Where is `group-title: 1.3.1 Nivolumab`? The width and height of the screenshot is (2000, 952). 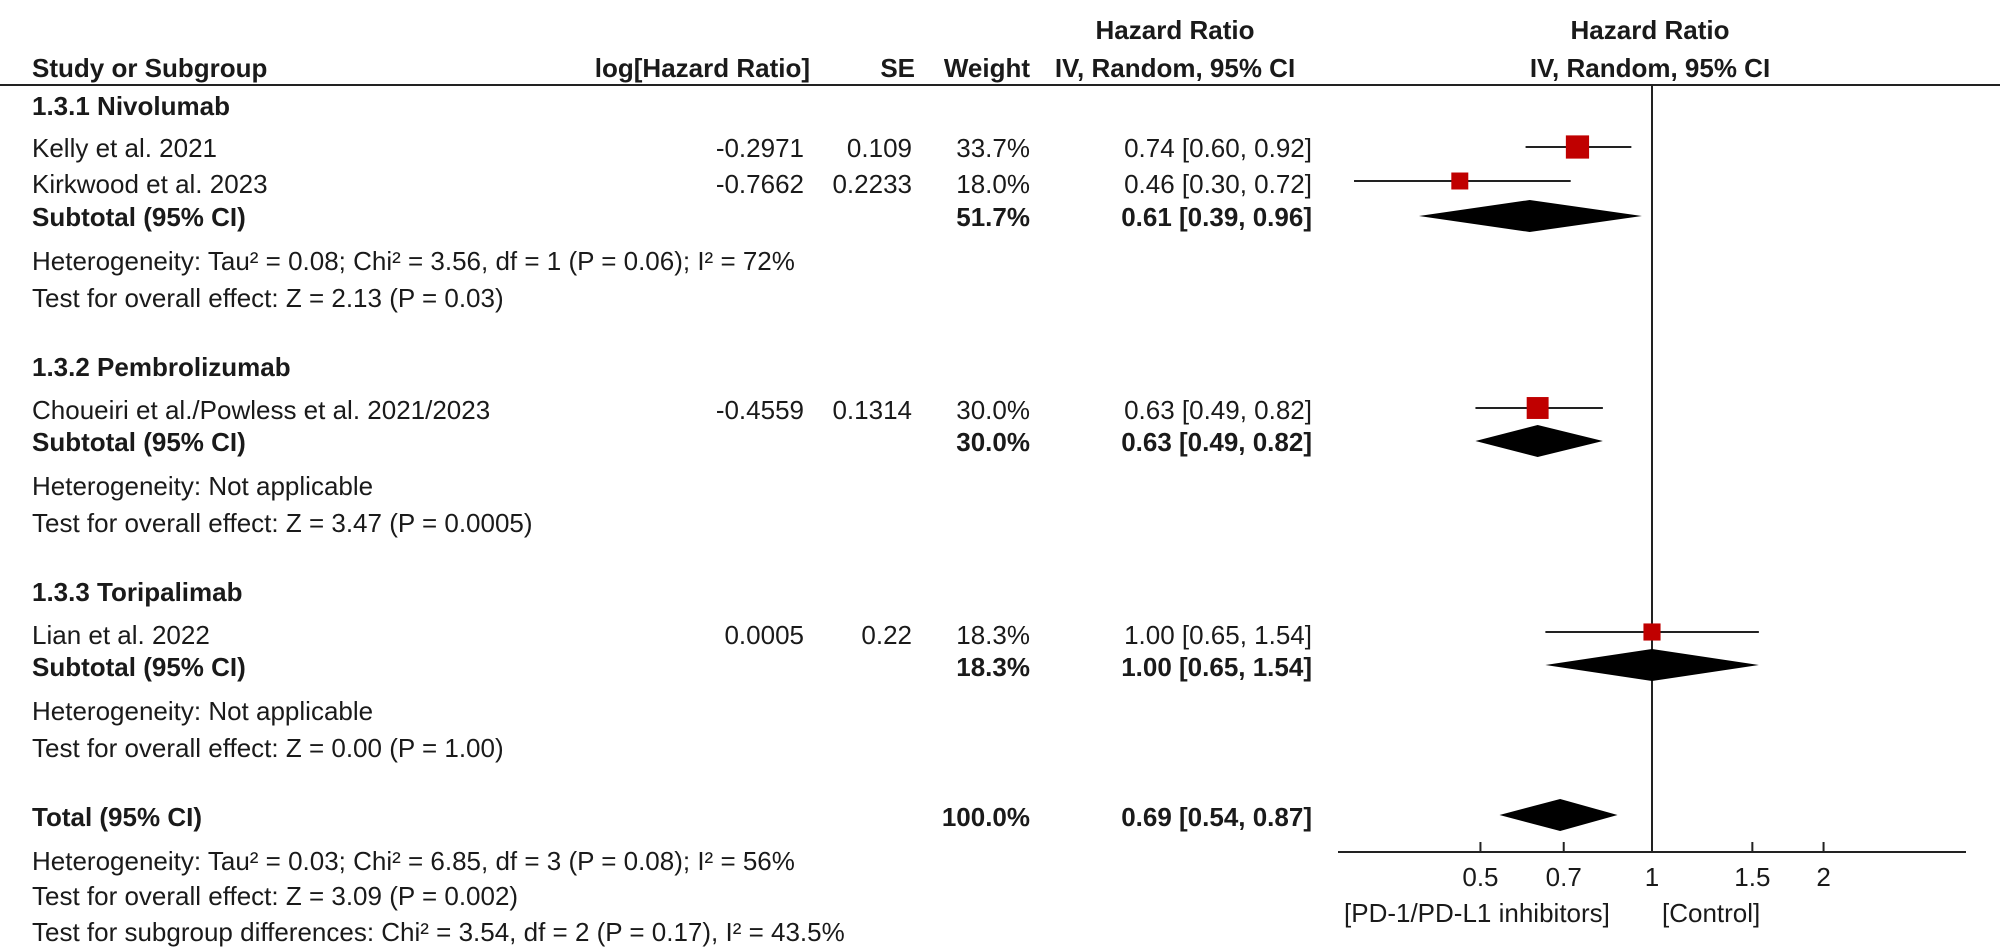
group-title: 1.3.1 Nivolumab is located at coordinates (131, 106).